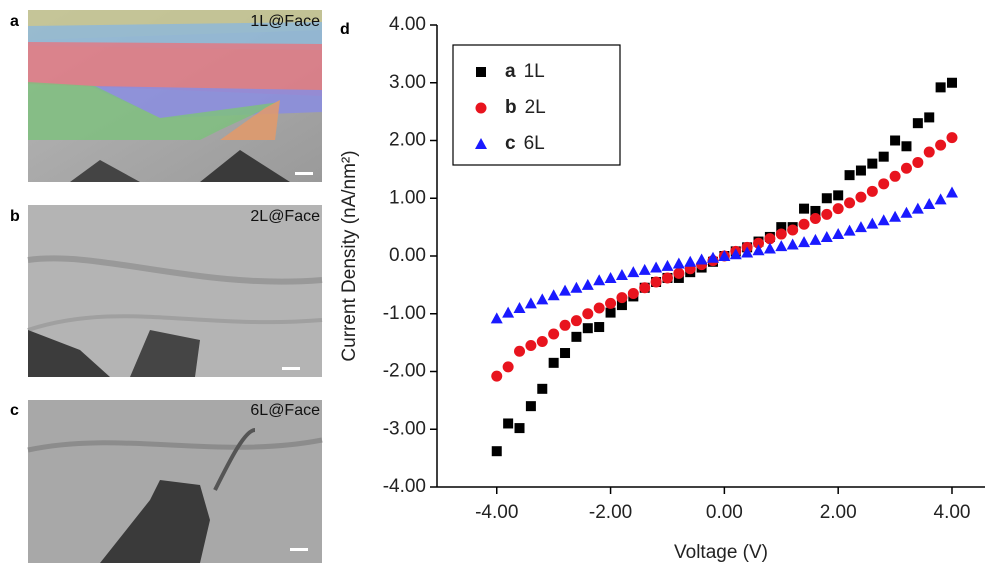  Describe the element at coordinates (511, 107) in the screenshot. I see `legend-tag: b` at that location.